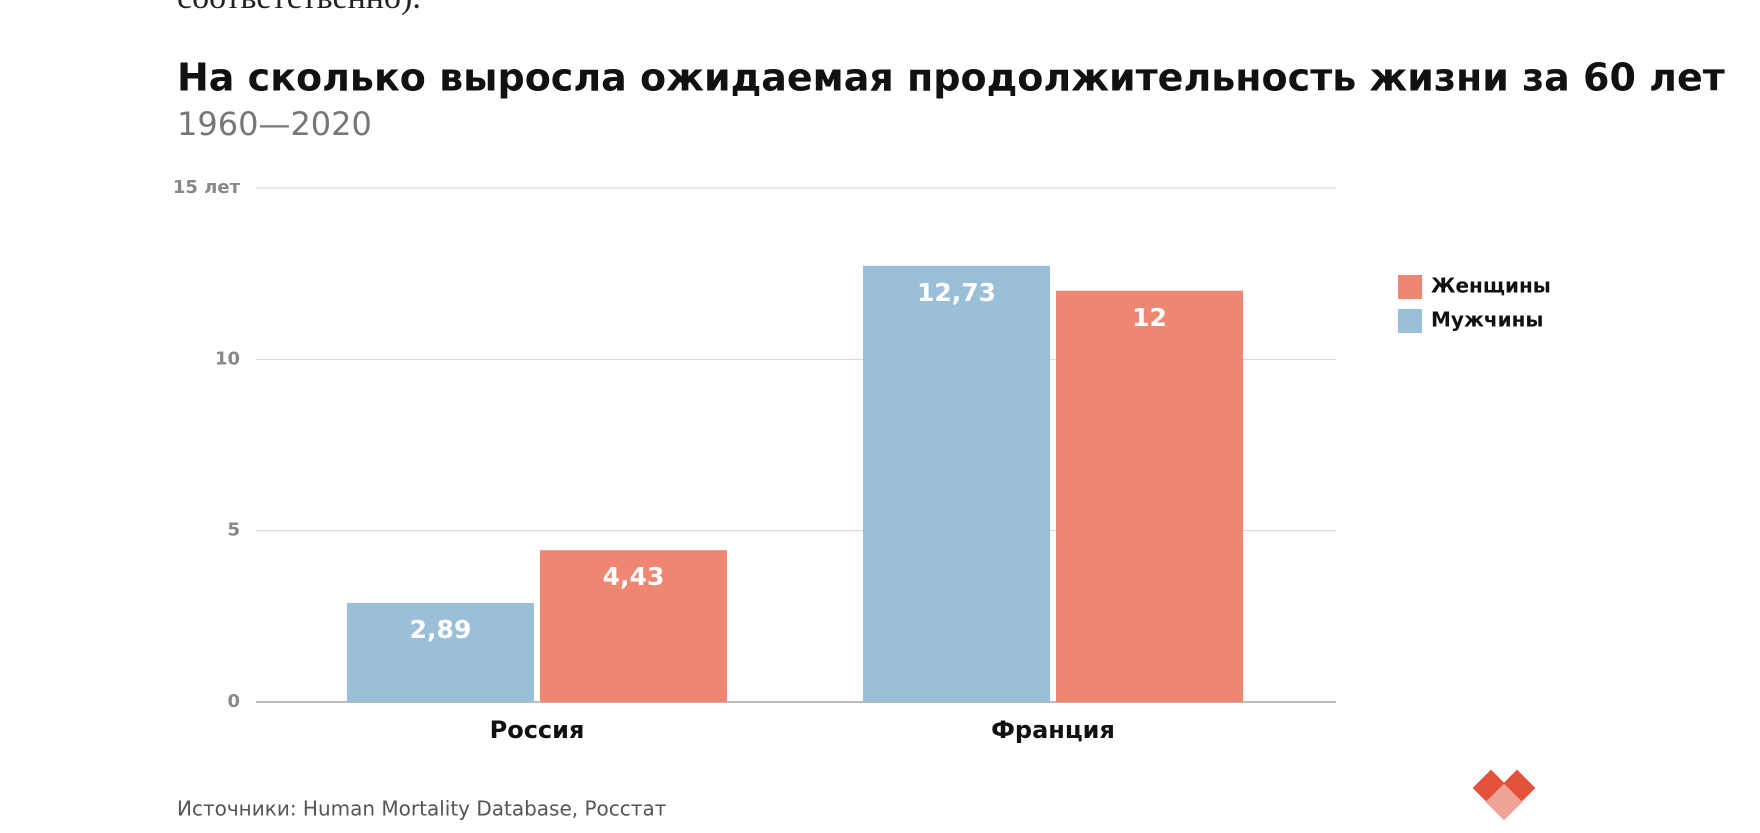 This screenshot has height=833, width=1760. Describe the element at coordinates (1487, 320) in the screenshot. I see `legend-label: Мужчины` at that location.